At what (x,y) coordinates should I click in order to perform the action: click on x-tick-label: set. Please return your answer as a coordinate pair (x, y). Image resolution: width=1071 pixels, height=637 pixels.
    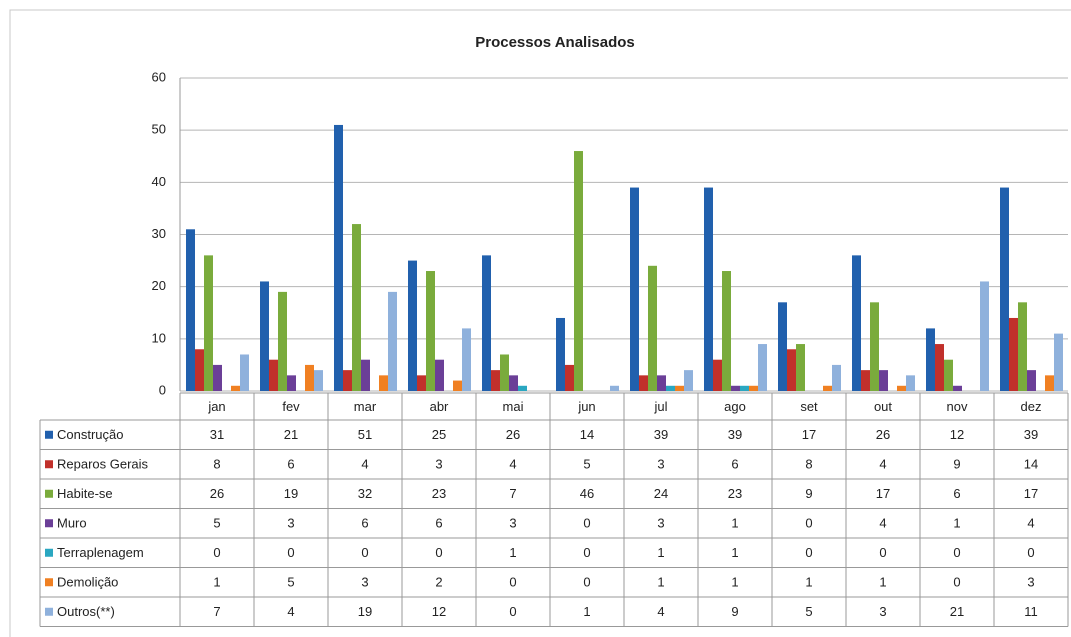
    Looking at the image, I should click on (809, 406).